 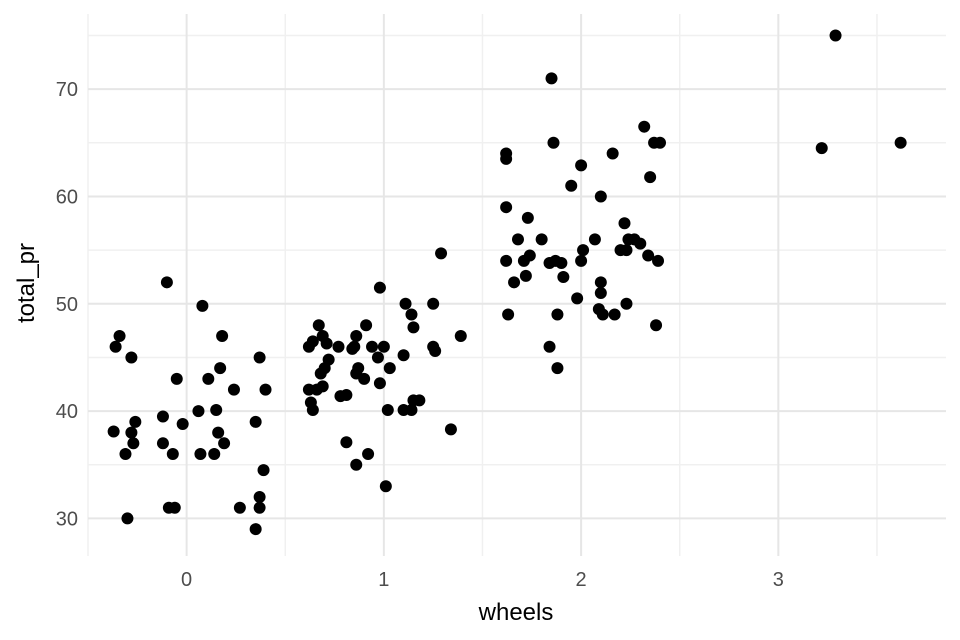 What do you see at coordinates (67, 197) in the screenshot?
I see `y-tick-label: 60` at bounding box center [67, 197].